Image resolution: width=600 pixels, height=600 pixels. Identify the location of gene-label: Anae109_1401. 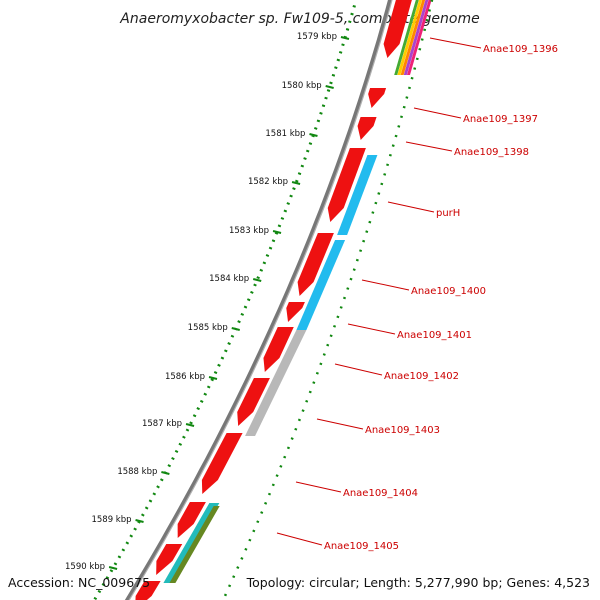
(434, 335).